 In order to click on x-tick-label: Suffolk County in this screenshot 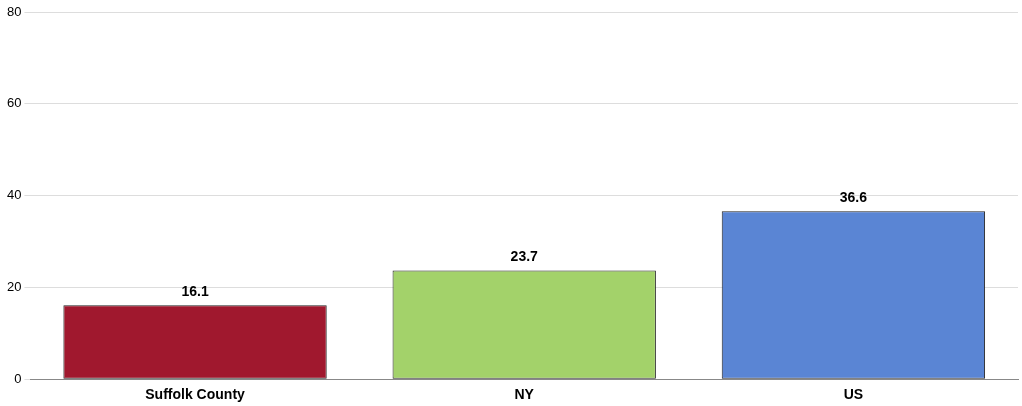, I will do `click(195, 394)`.